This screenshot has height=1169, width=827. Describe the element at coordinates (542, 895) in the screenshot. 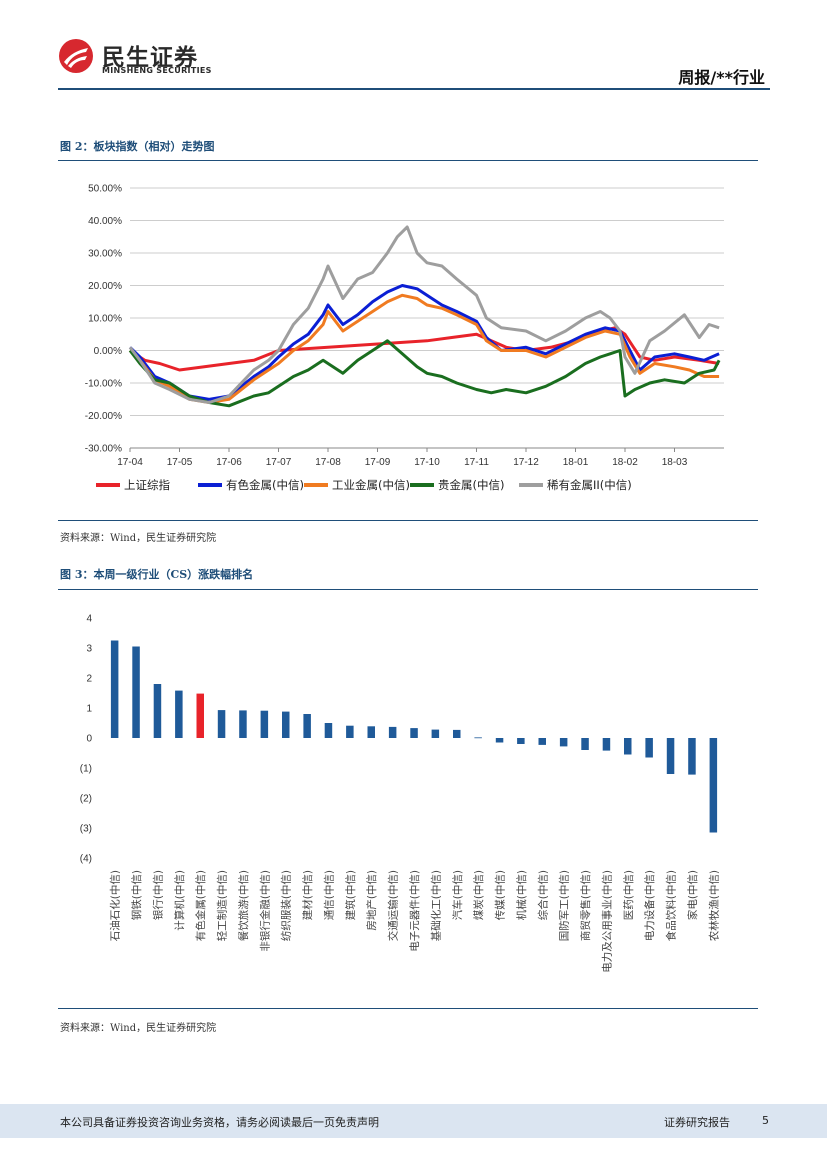

I see `category-label-20: 综合(中信)` at that location.